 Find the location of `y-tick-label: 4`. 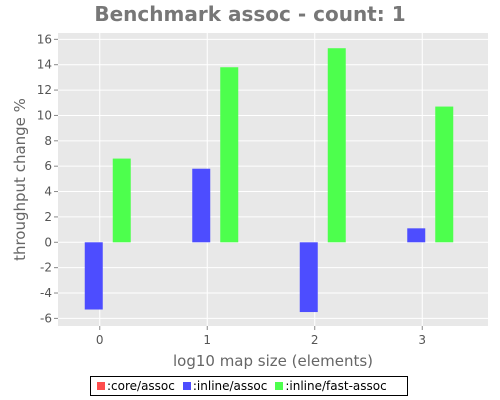

y-tick-label: 4 is located at coordinates (48, 192).